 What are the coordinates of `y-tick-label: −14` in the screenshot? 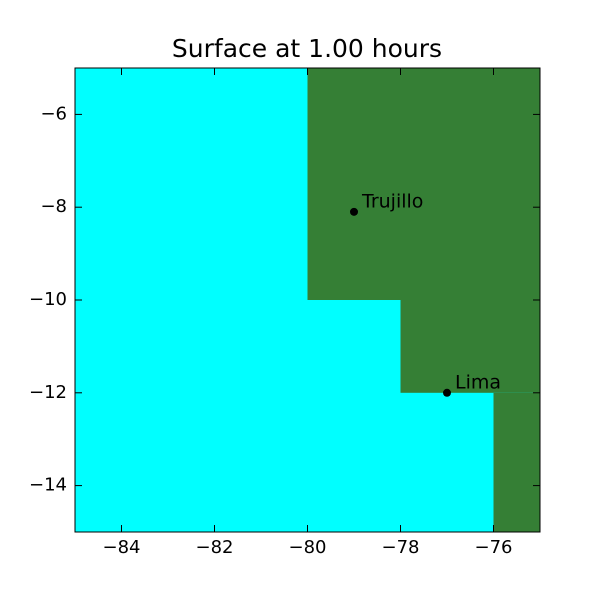 It's located at (48, 485).